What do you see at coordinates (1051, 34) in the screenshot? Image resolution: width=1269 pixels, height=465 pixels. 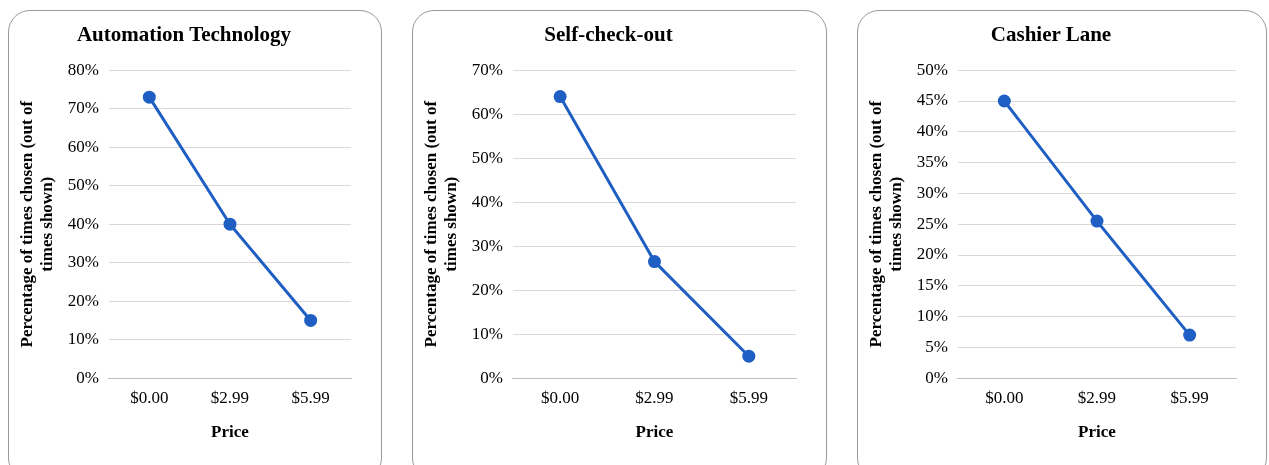 I see `chart-title: Cashier Lane` at bounding box center [1051, 34].